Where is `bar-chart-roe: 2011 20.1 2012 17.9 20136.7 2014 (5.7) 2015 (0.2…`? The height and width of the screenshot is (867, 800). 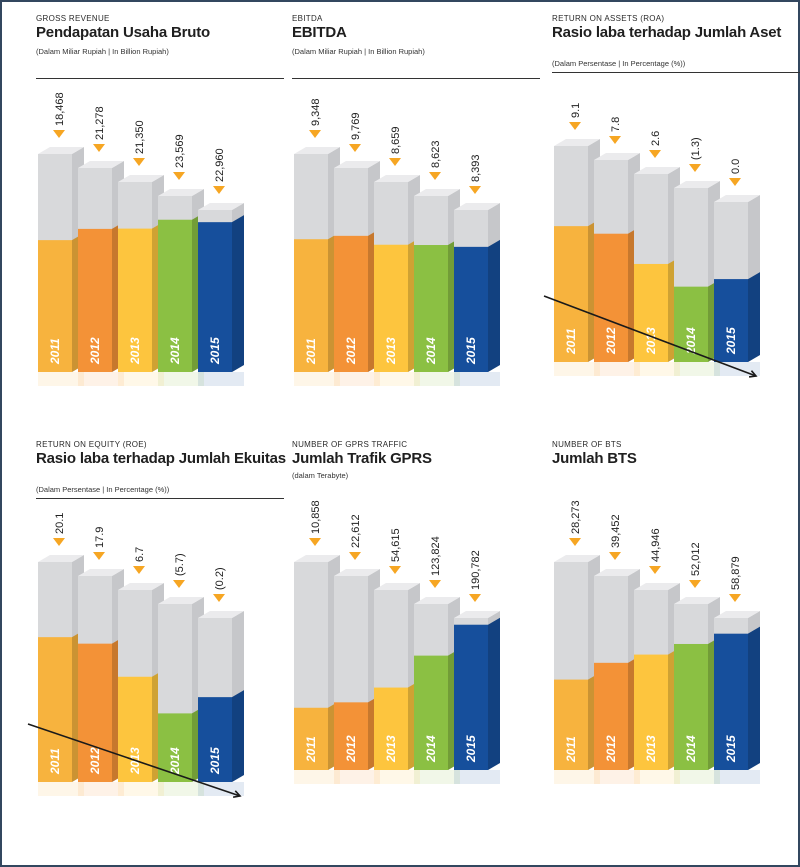
bar-chart-roe: 2011 20.1 2012 17.9 20136.7 2014 (5.7) 2015 (0.2… is located at coordinates (135, 655).